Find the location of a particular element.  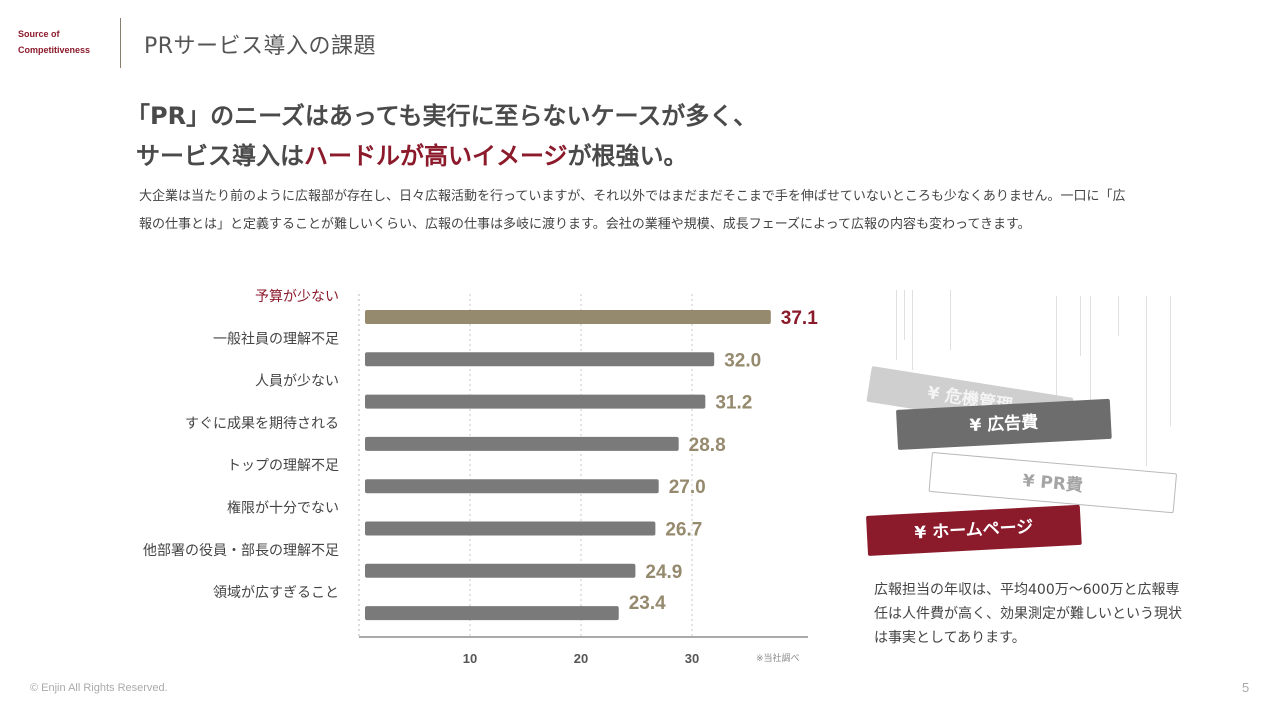

chart-value-label: 23.4 is located at coordinates (647, 603).